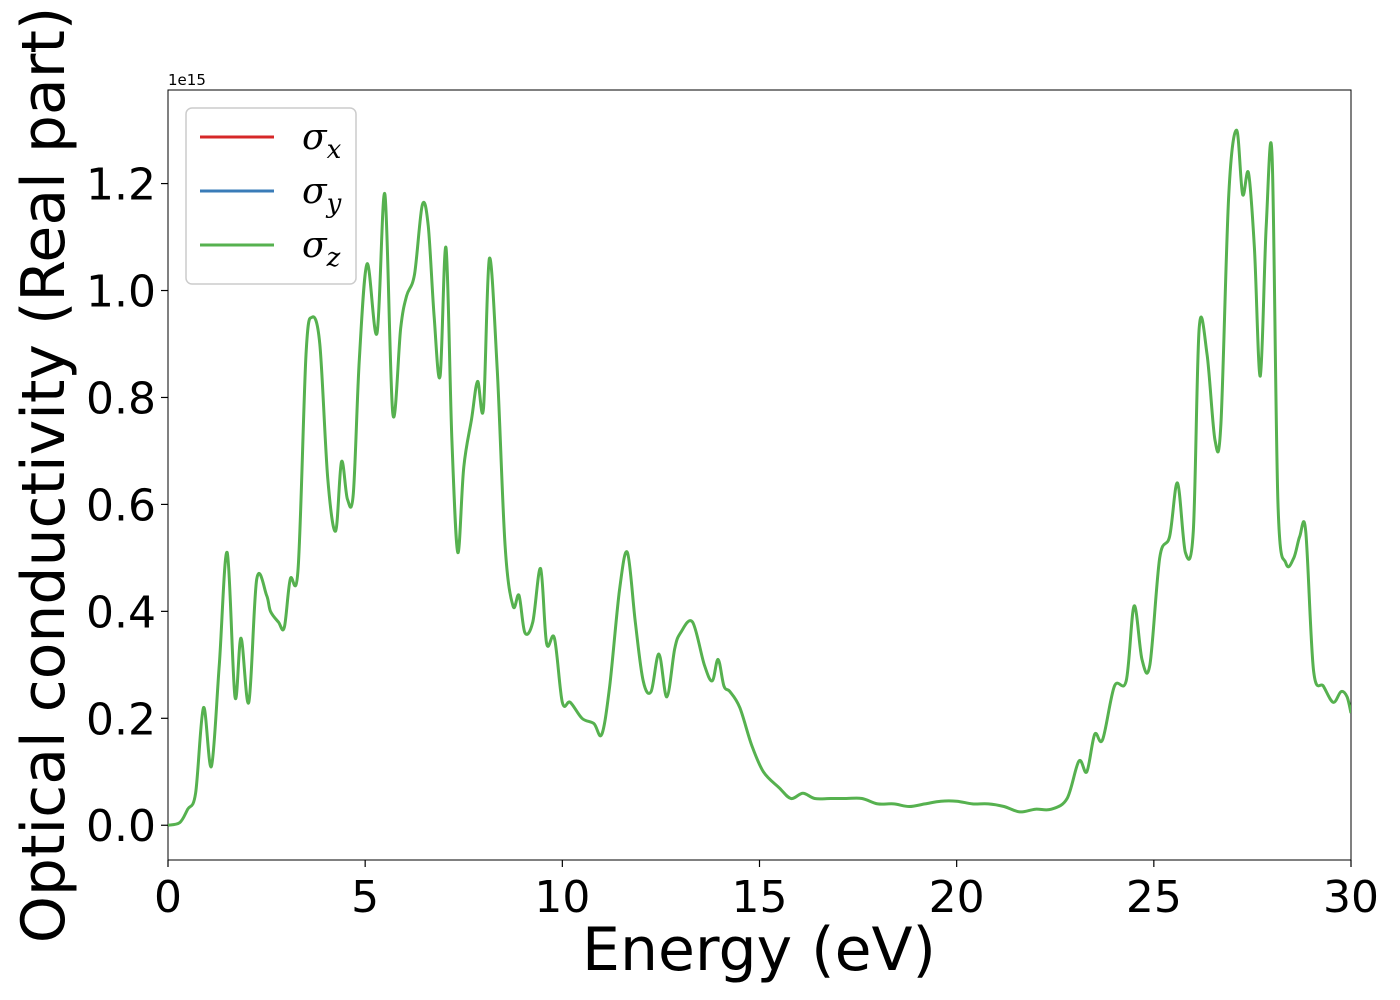  Describe the element at coordinates (121, 826) in the screenshot. I see `y-tick-label: 0.0` at that location.